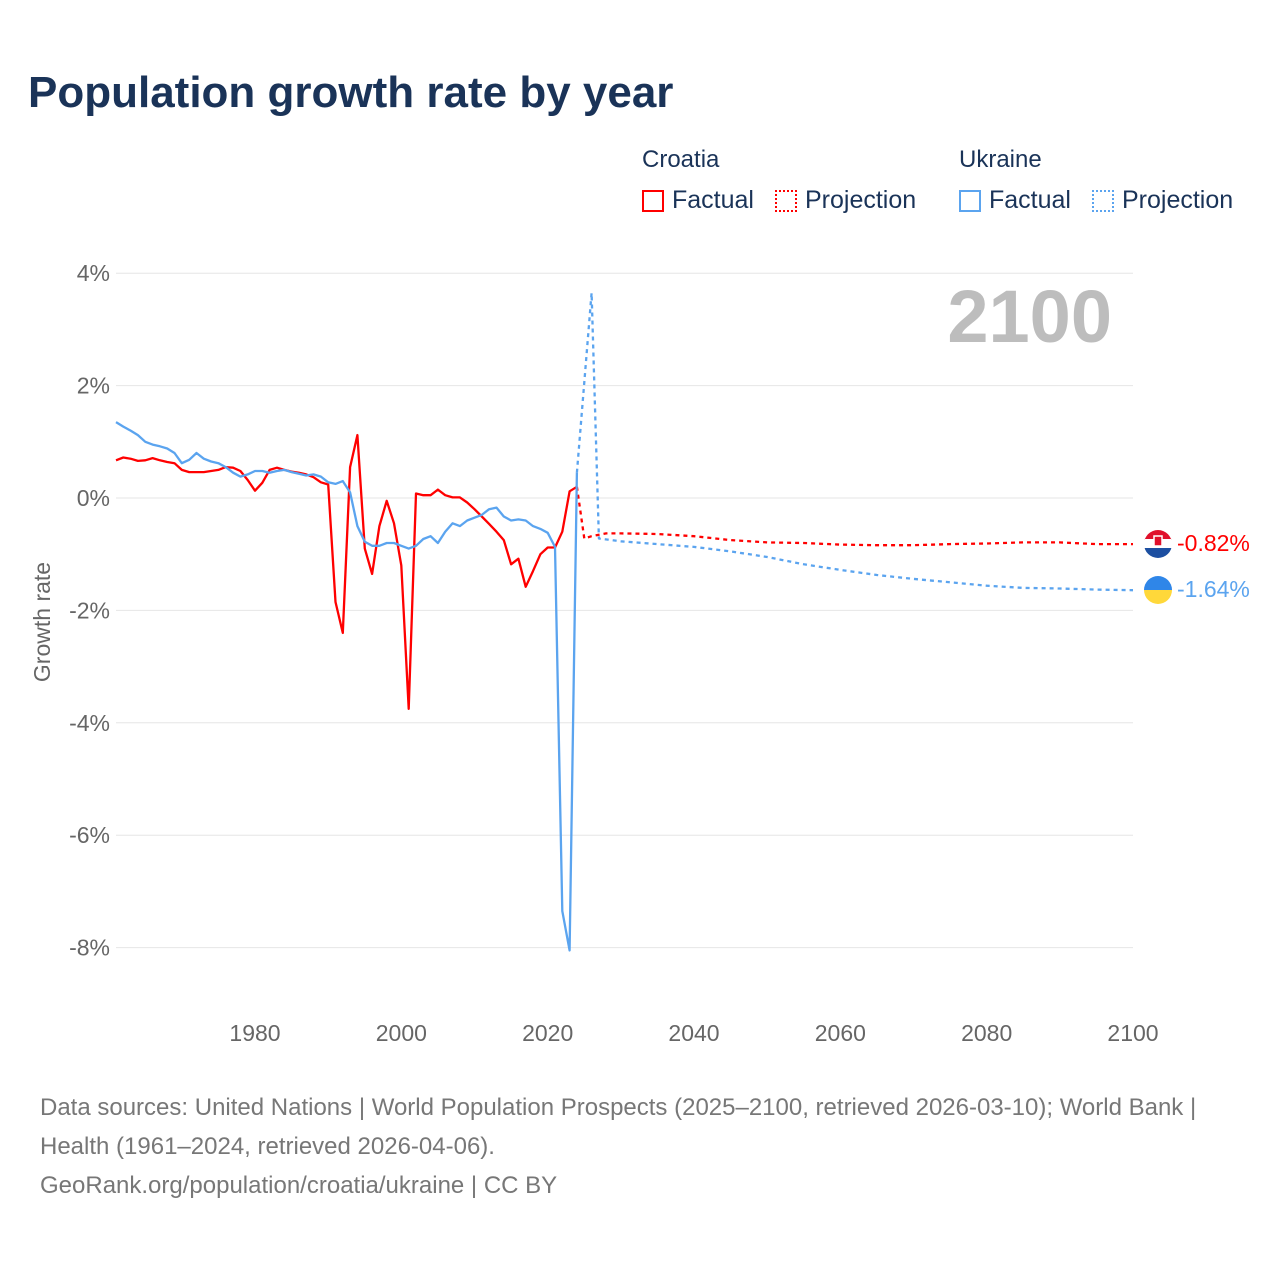 The width and height of the screenshot is (1280, 1280). Describe the element at coordinates (1158, 590) in the screenshot. I see `flag-ukraine-icon` at that location.